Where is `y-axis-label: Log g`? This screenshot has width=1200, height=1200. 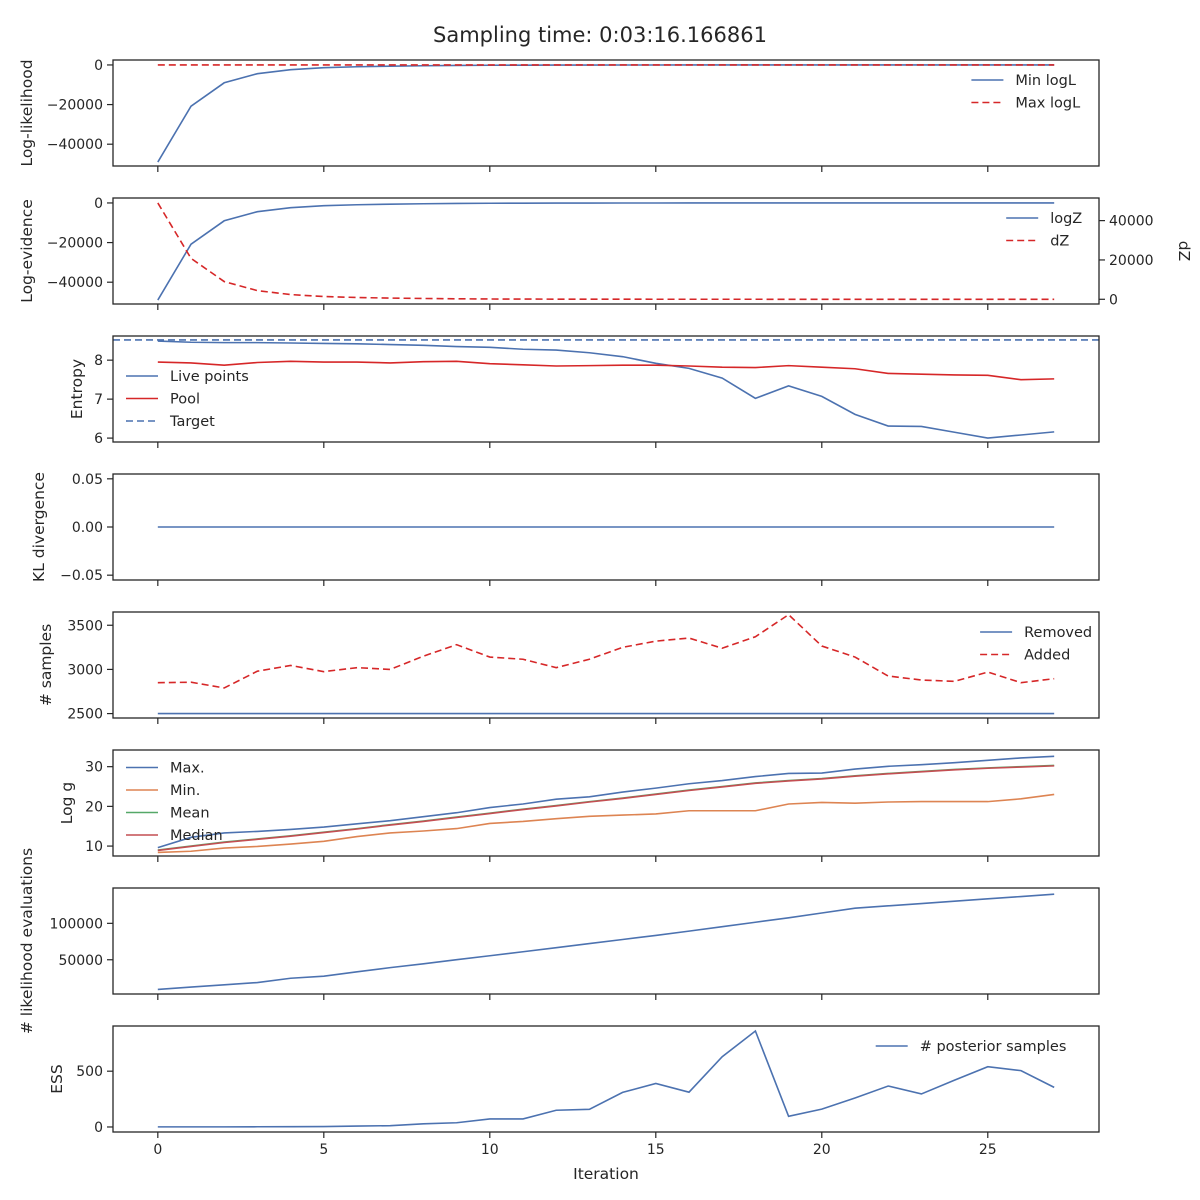 y-axis-label: Log g is located at coordinates (67, 803).